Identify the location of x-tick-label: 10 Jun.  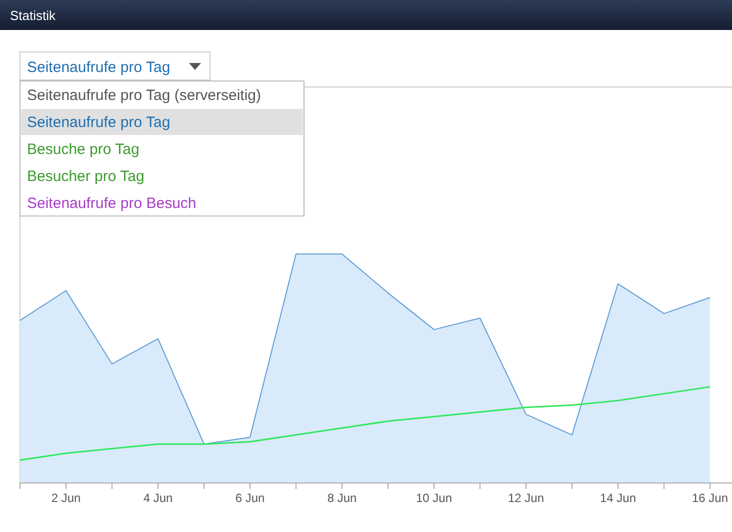
(434, 498).